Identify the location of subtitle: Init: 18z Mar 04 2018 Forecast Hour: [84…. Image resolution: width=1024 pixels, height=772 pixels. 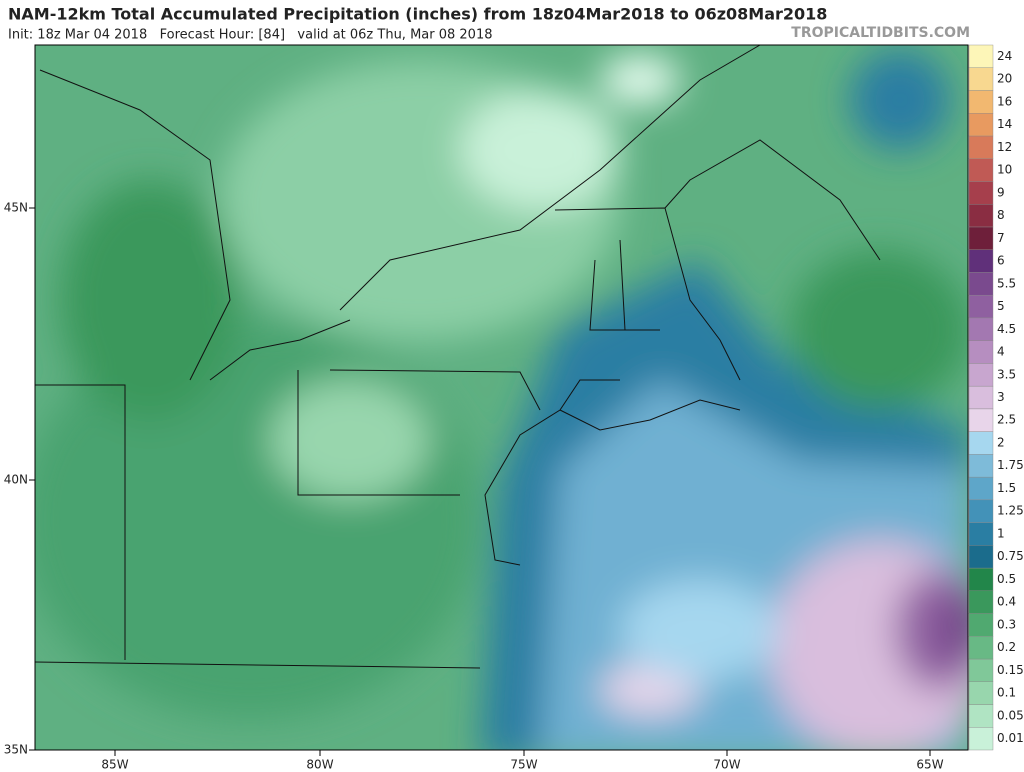
(250, 35).